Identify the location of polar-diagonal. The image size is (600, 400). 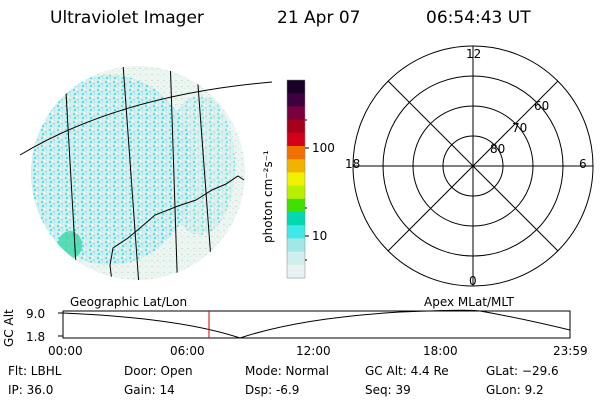
(473, 166).